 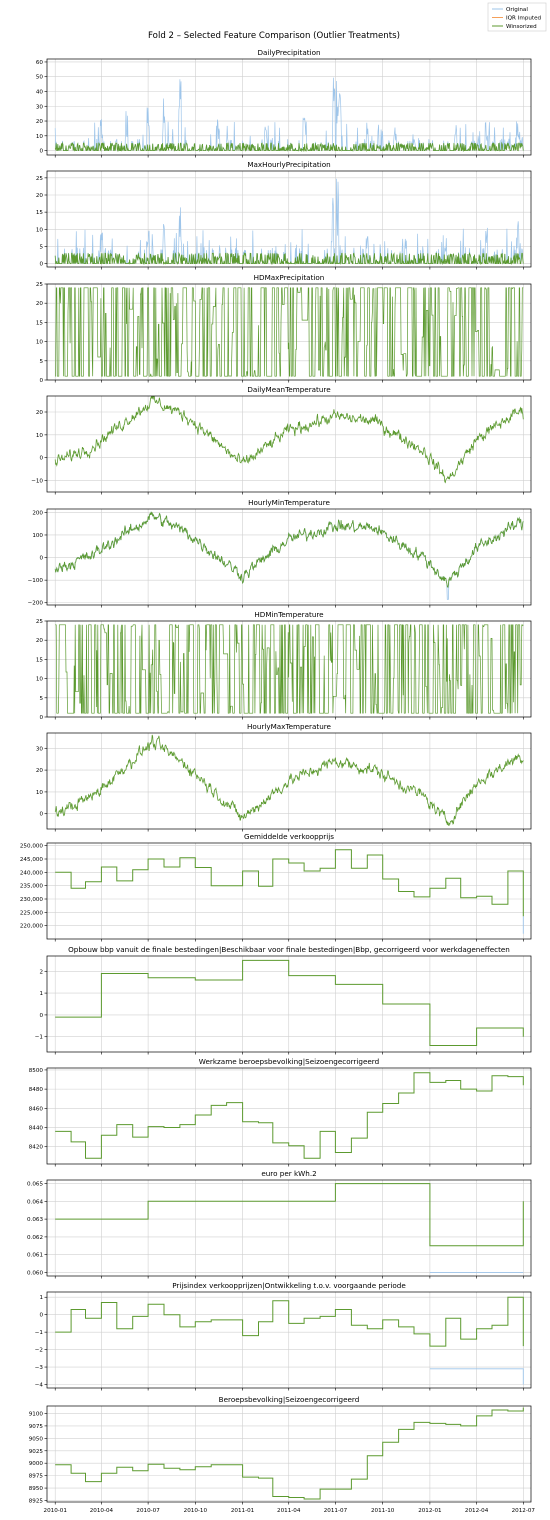 What do you see at coordinates (40, 92) in the screenshot?
I see `y-tick-label: 40` at bounding box center [40, 92].